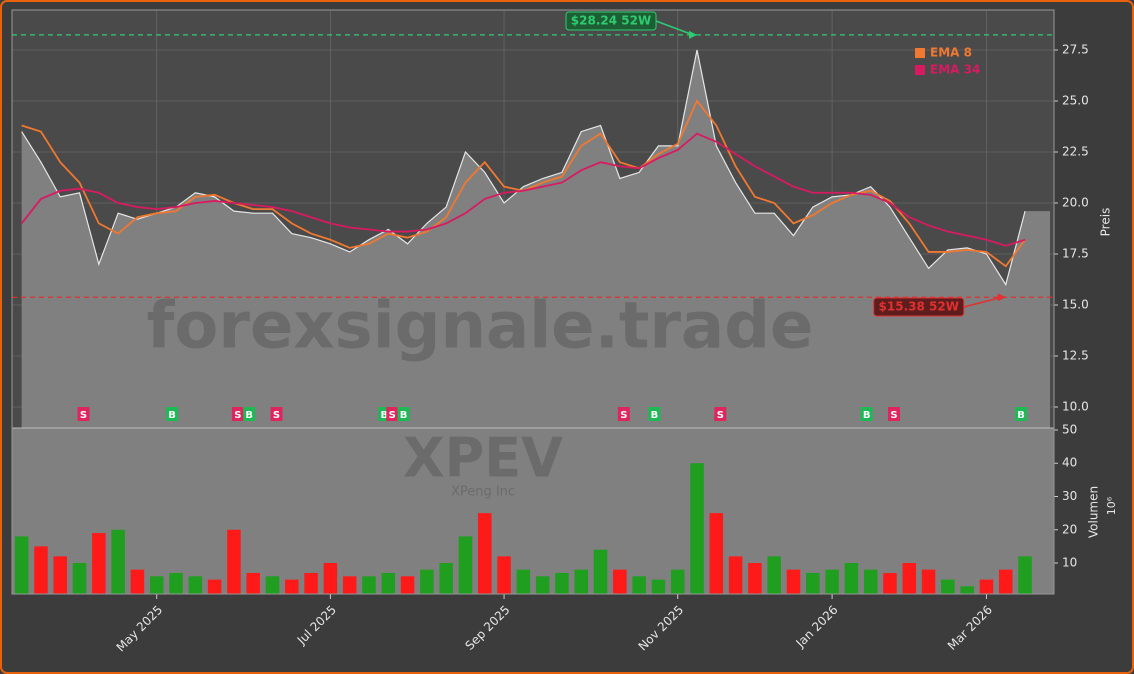 The height and width of the screenshot is (674, 1134). What do you see at coordinates (919, 307) in the screenshot?
I see `annotation-label: $15.38 52W` at bounding box center [919, 307].